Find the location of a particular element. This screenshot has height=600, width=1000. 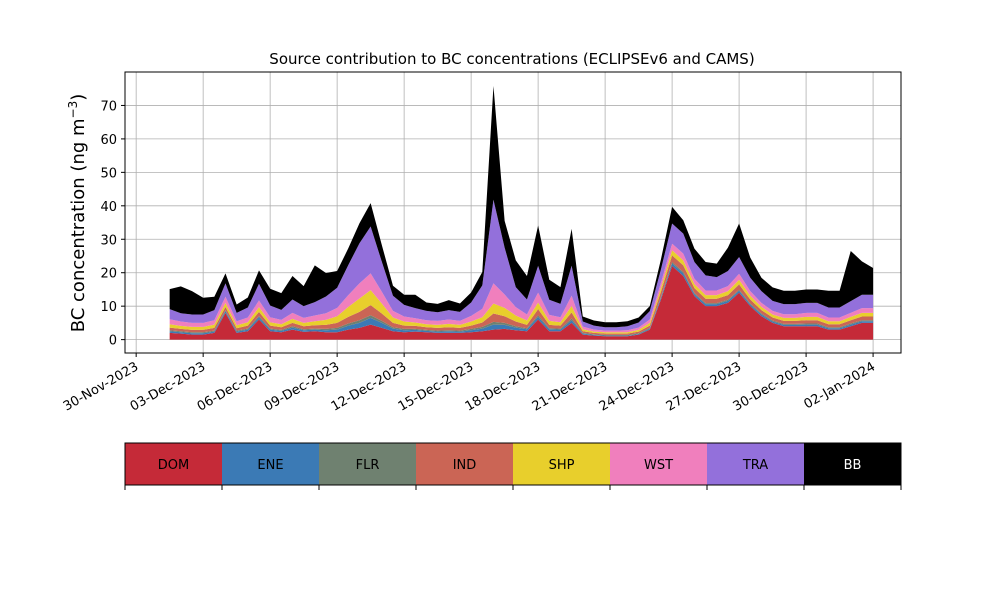

area-series-wst is located at coordinates (521, 288).